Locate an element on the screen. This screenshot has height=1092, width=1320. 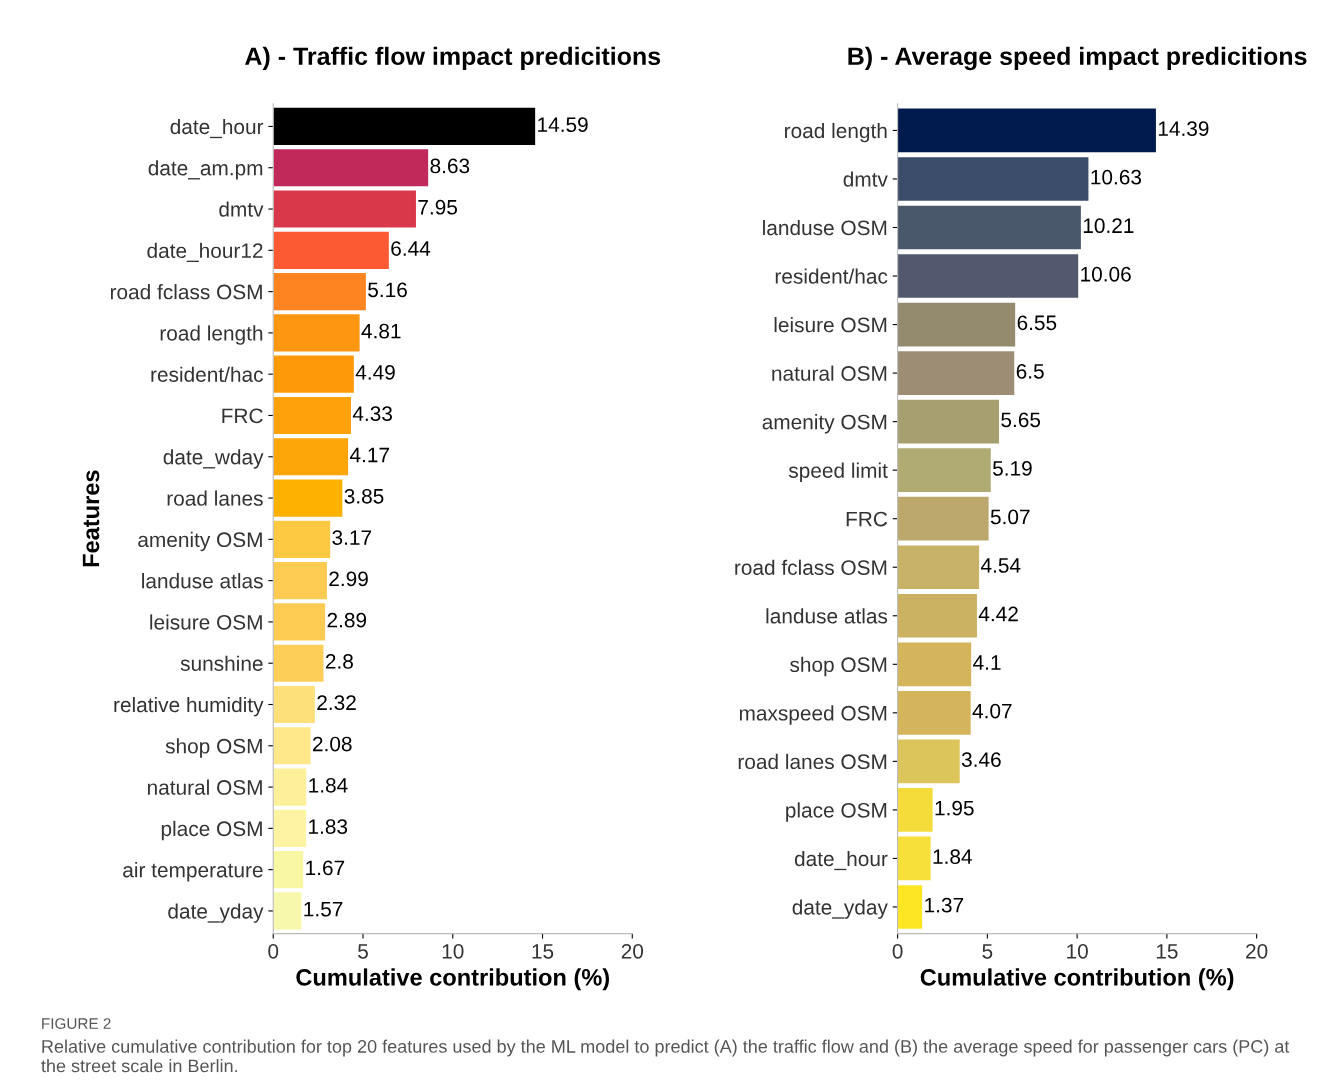
data-label: 2.32 is located at coordinates (336, 703).